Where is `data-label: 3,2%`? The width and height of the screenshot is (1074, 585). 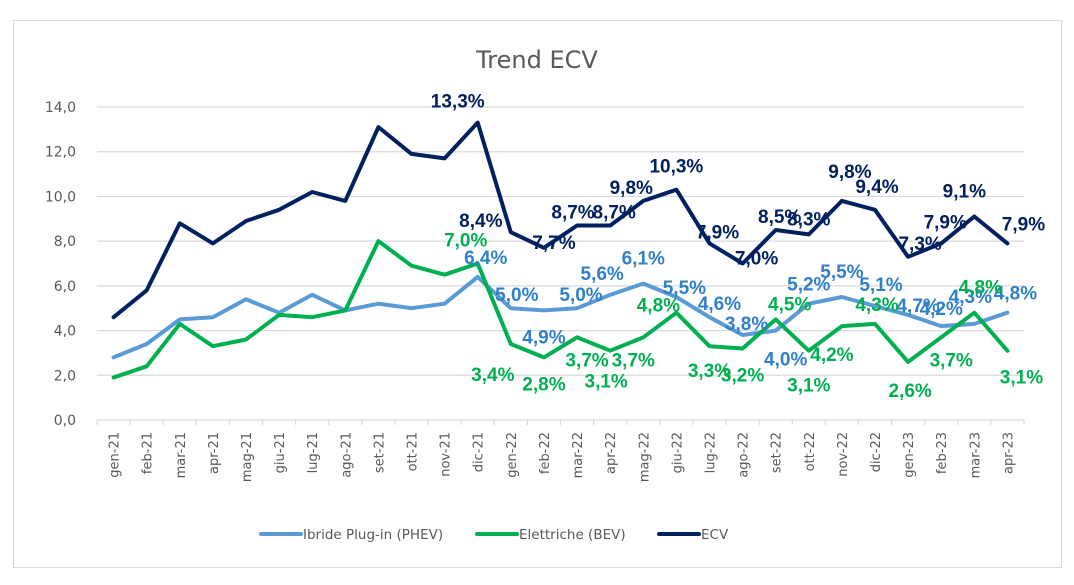 data-label: 3,2% is located at coordinates (742, 375).